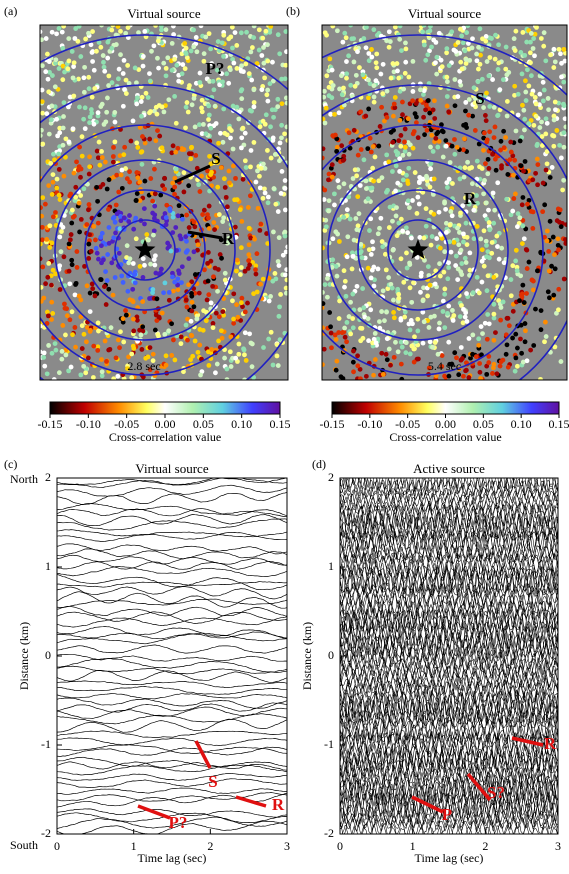 Image resolution: width=569 pixels, height=874 pixels. Describe the element at coordinates (479, 98) in the screenshot. I see `annotation: S` at that location.